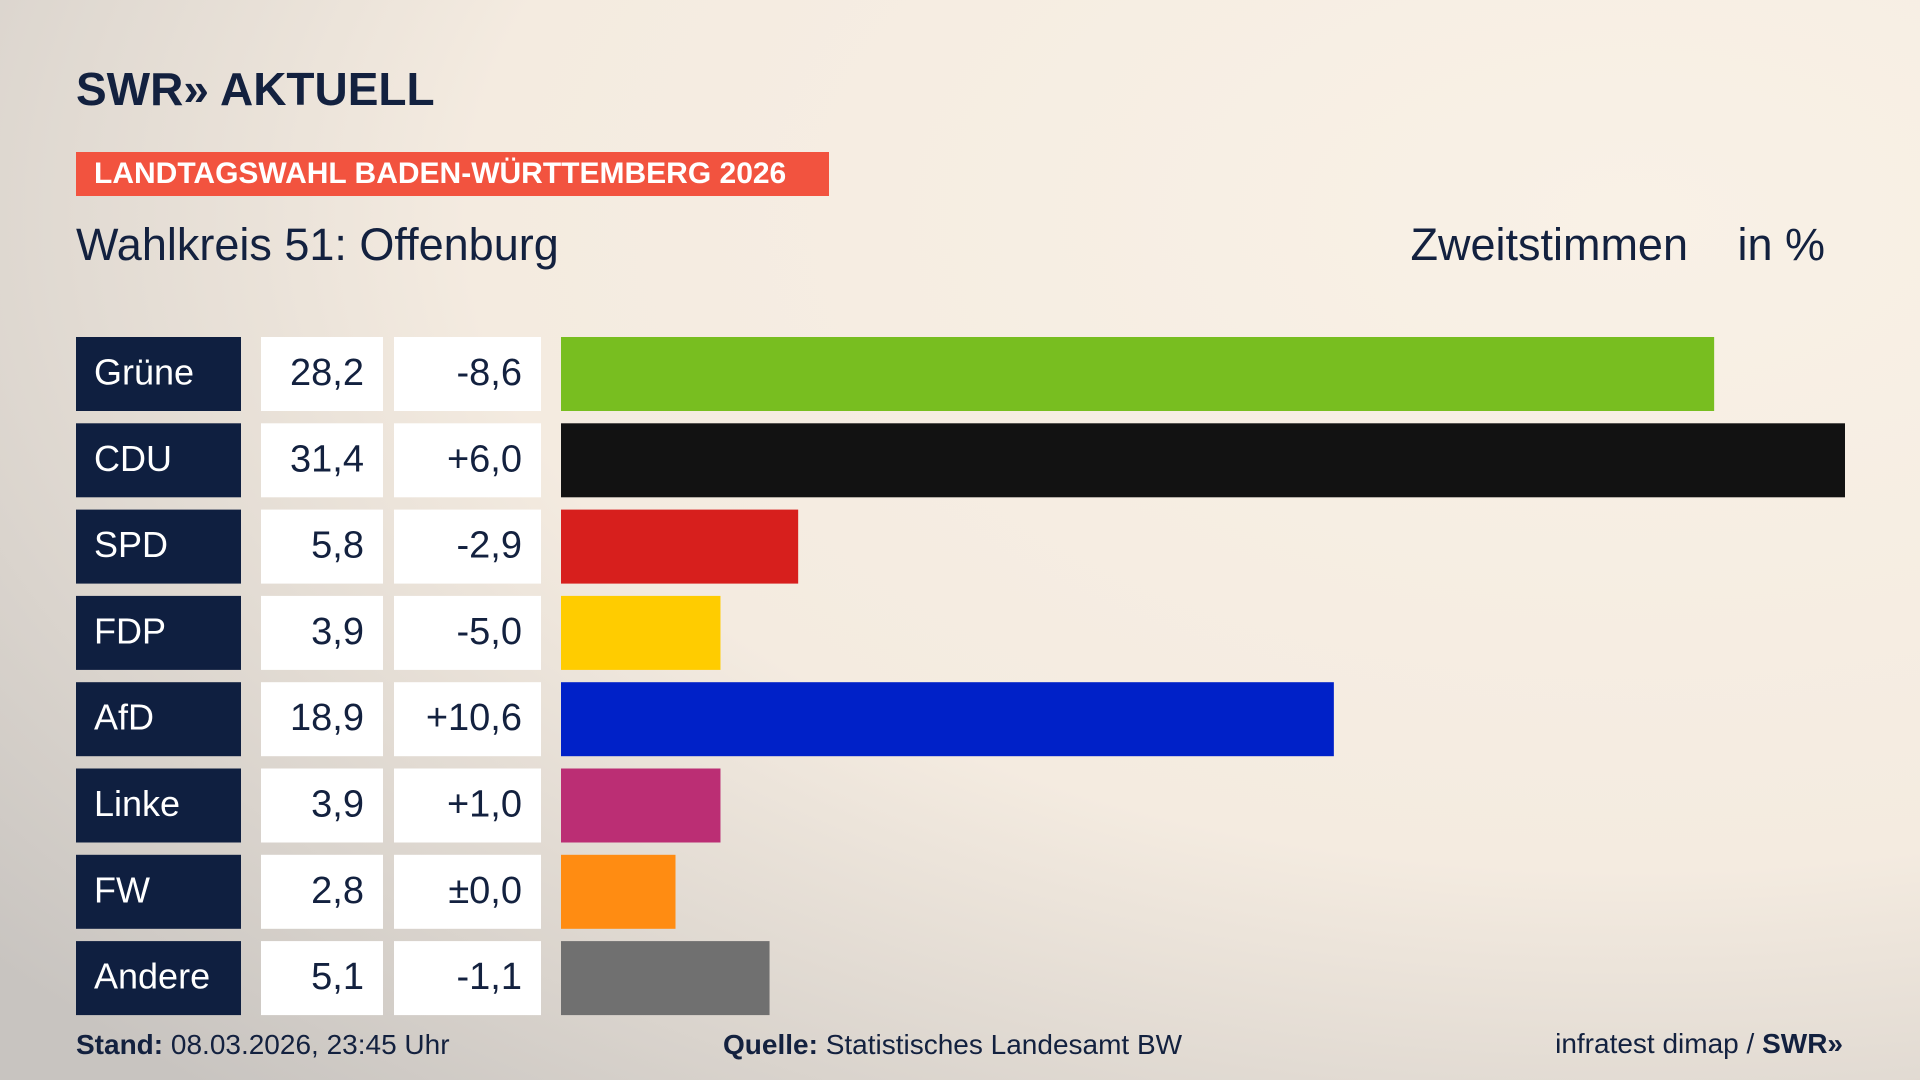  Describe the element at coordinates (1781, 244) in the screenshot. I see `unit: in %` at that location.